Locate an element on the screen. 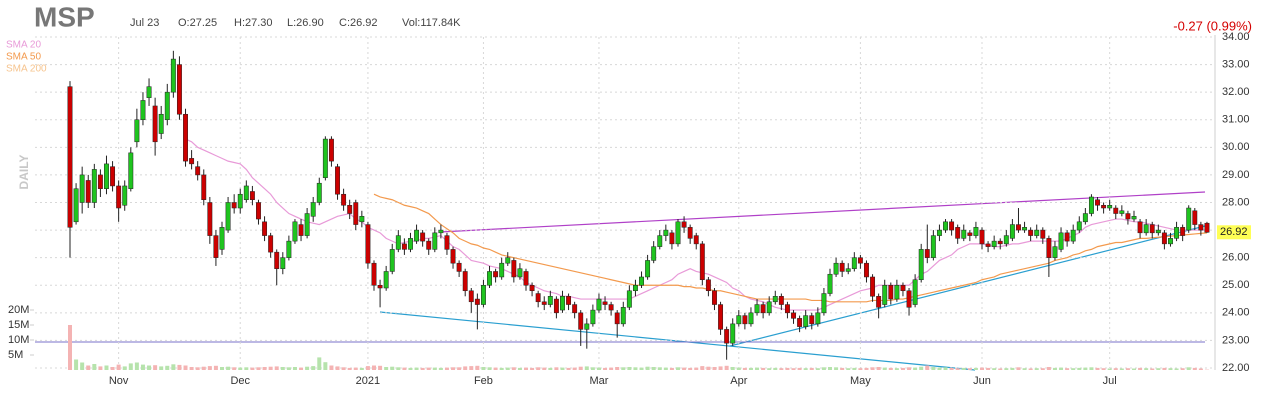 The height and width of the screenshot is (405, 1280). x-tick-label: Jul is located at coordinates (1110, 381).